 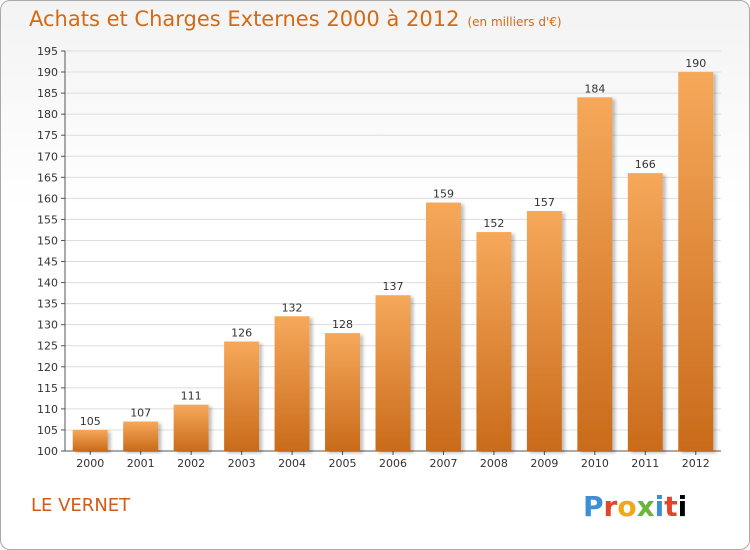 What do you see at coordinates (47, 135) in the screenshot?
I see `y-tick-label: 175` at bounding box center [47, 135].